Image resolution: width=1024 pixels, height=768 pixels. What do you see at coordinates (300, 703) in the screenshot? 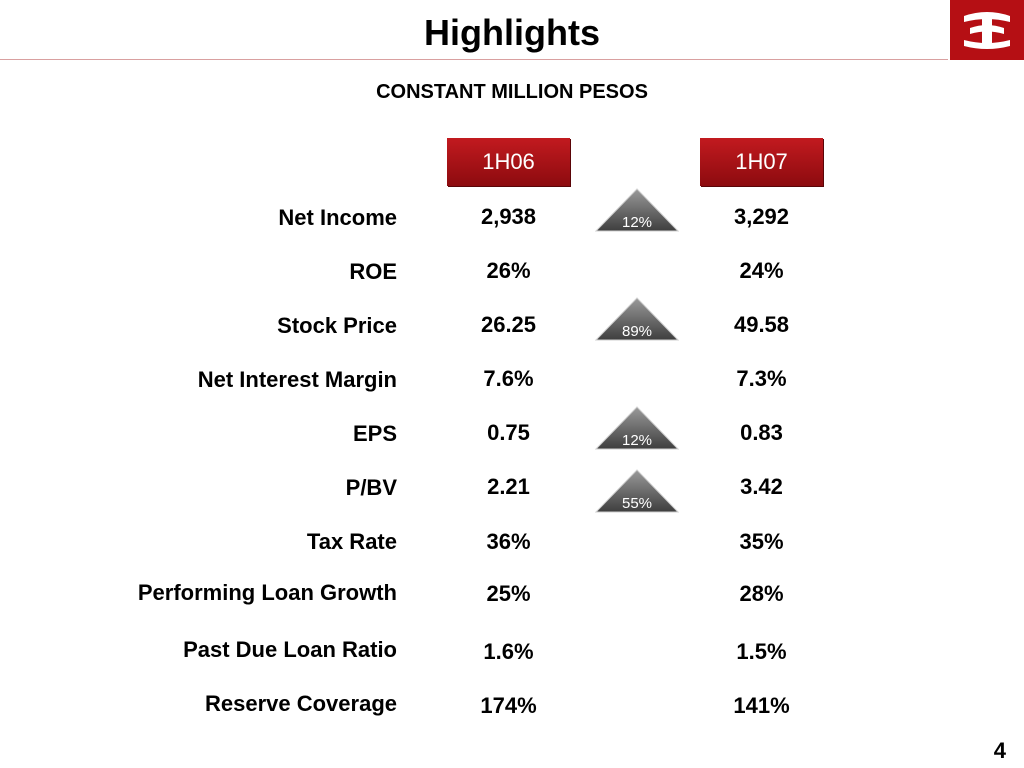
I see `row-label-reserve-coverage: Reserve Coverage` at bounding box center [300, 703].